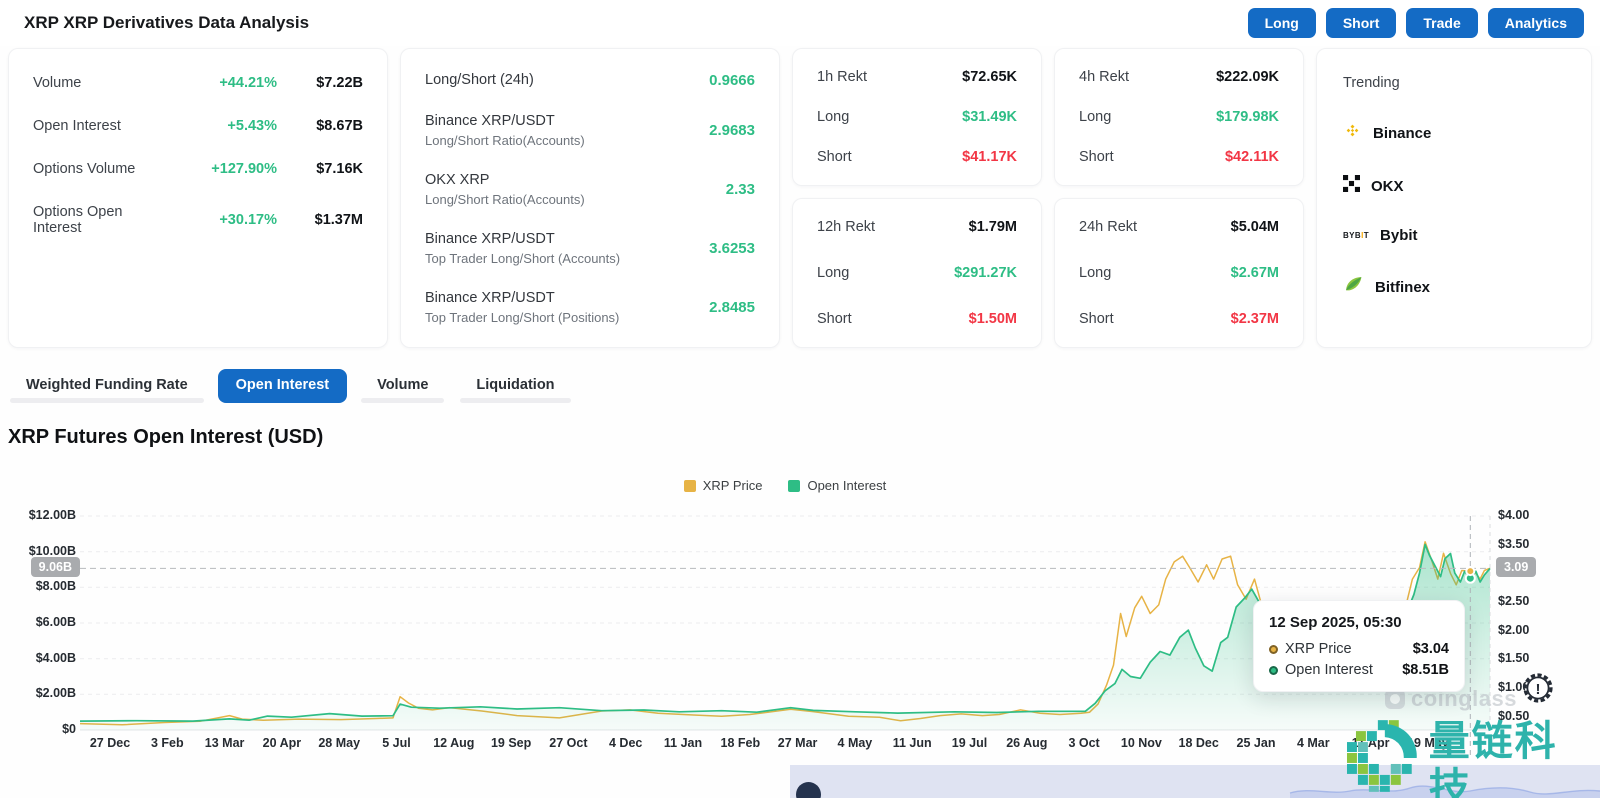 This screenshot has height=798, width=1600. I want to click on rekt-short-value: $1.50M, so click(992, 319).